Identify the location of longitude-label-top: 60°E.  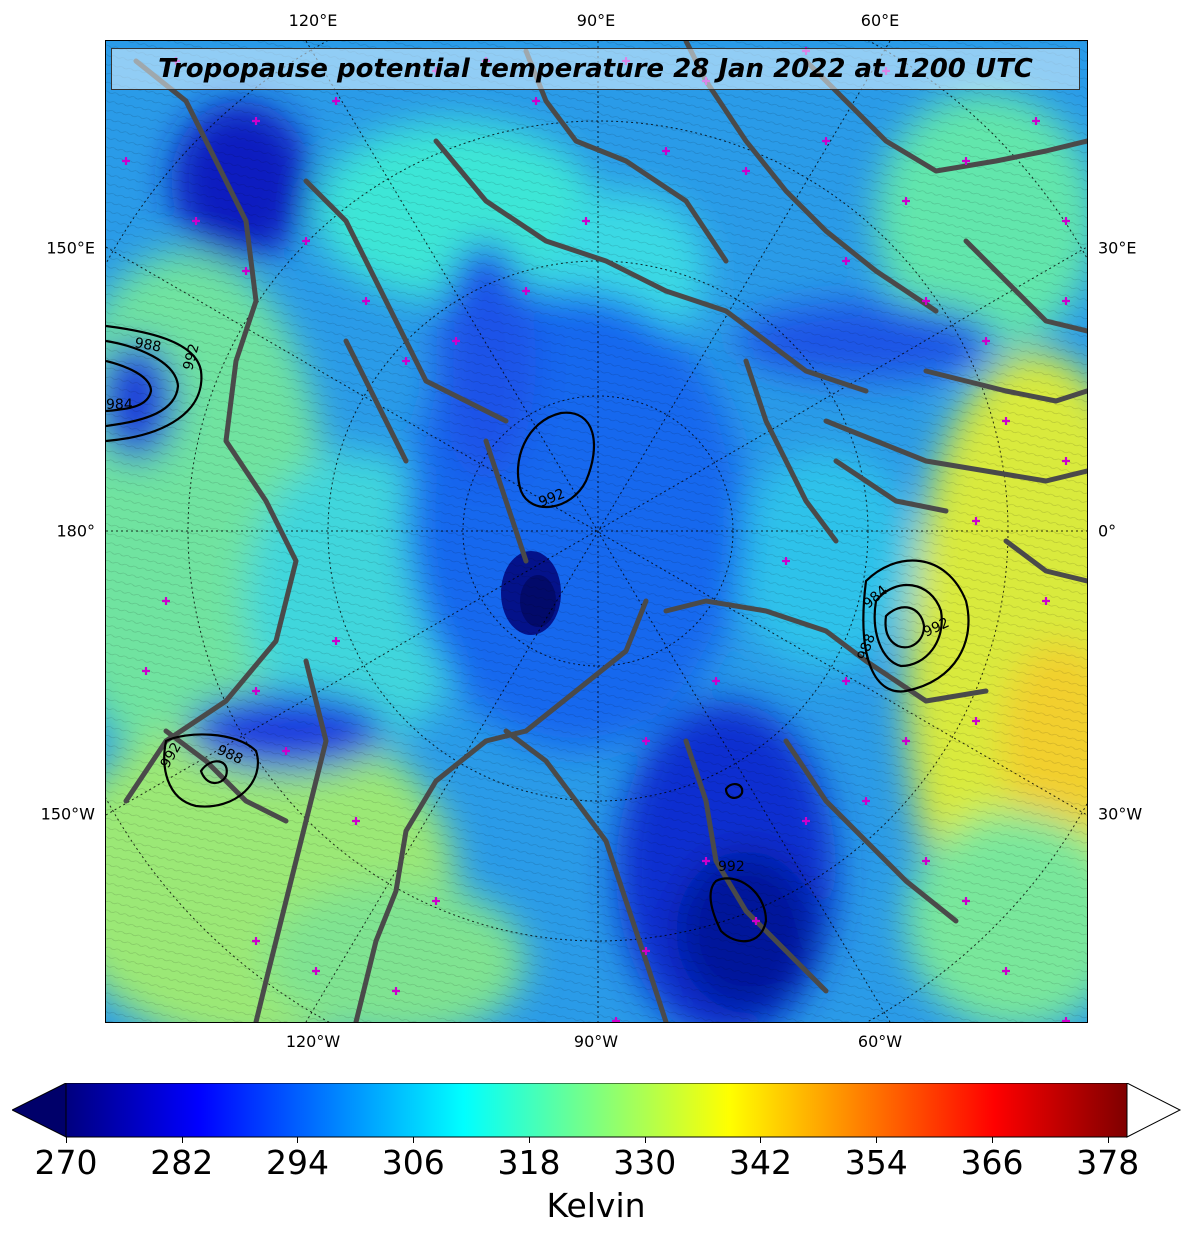
(880, 20).